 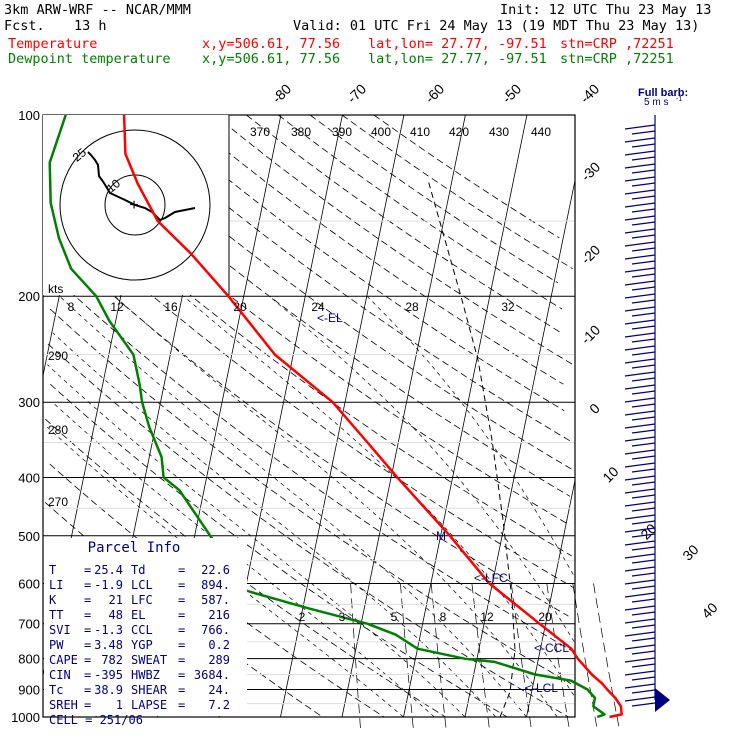 What do you see at coordinates (24, 26) in the screenshot?
I see `forecast-label: Fcst.` at bounding box center [24, 26].